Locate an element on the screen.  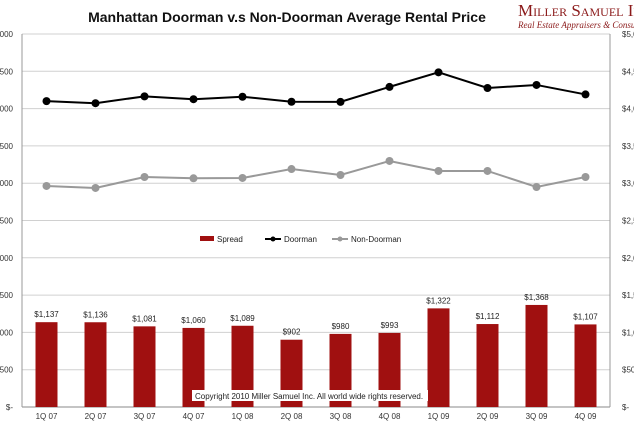
bar-data-label: $902 is located at coordinates (292, 332).